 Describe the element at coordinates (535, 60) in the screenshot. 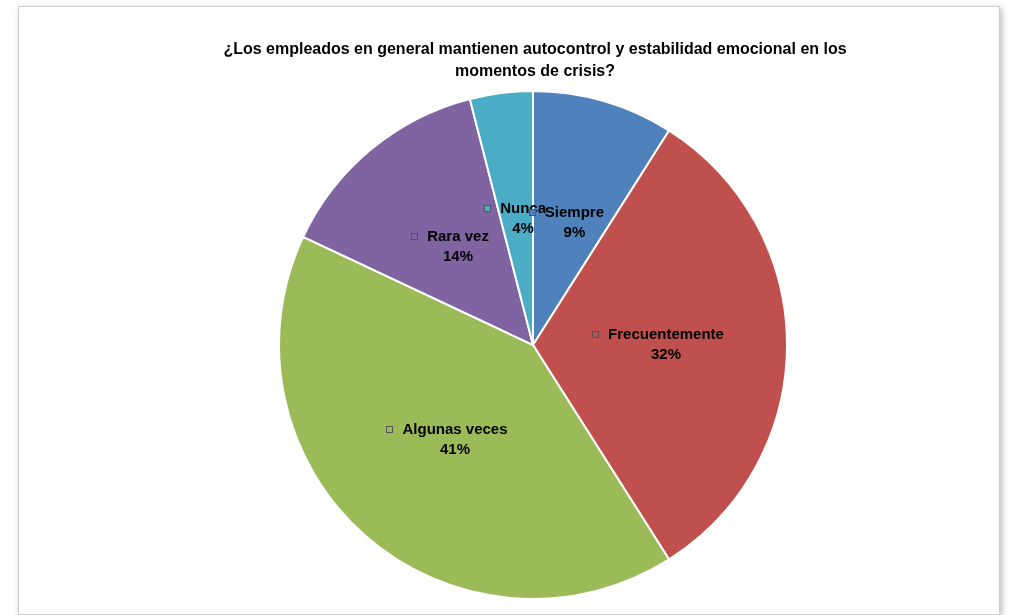

I see `chart-title: ¿Los empleados en general mantienen autocontrol y estabilidad emocional en los momentos de crisis?` at that location.